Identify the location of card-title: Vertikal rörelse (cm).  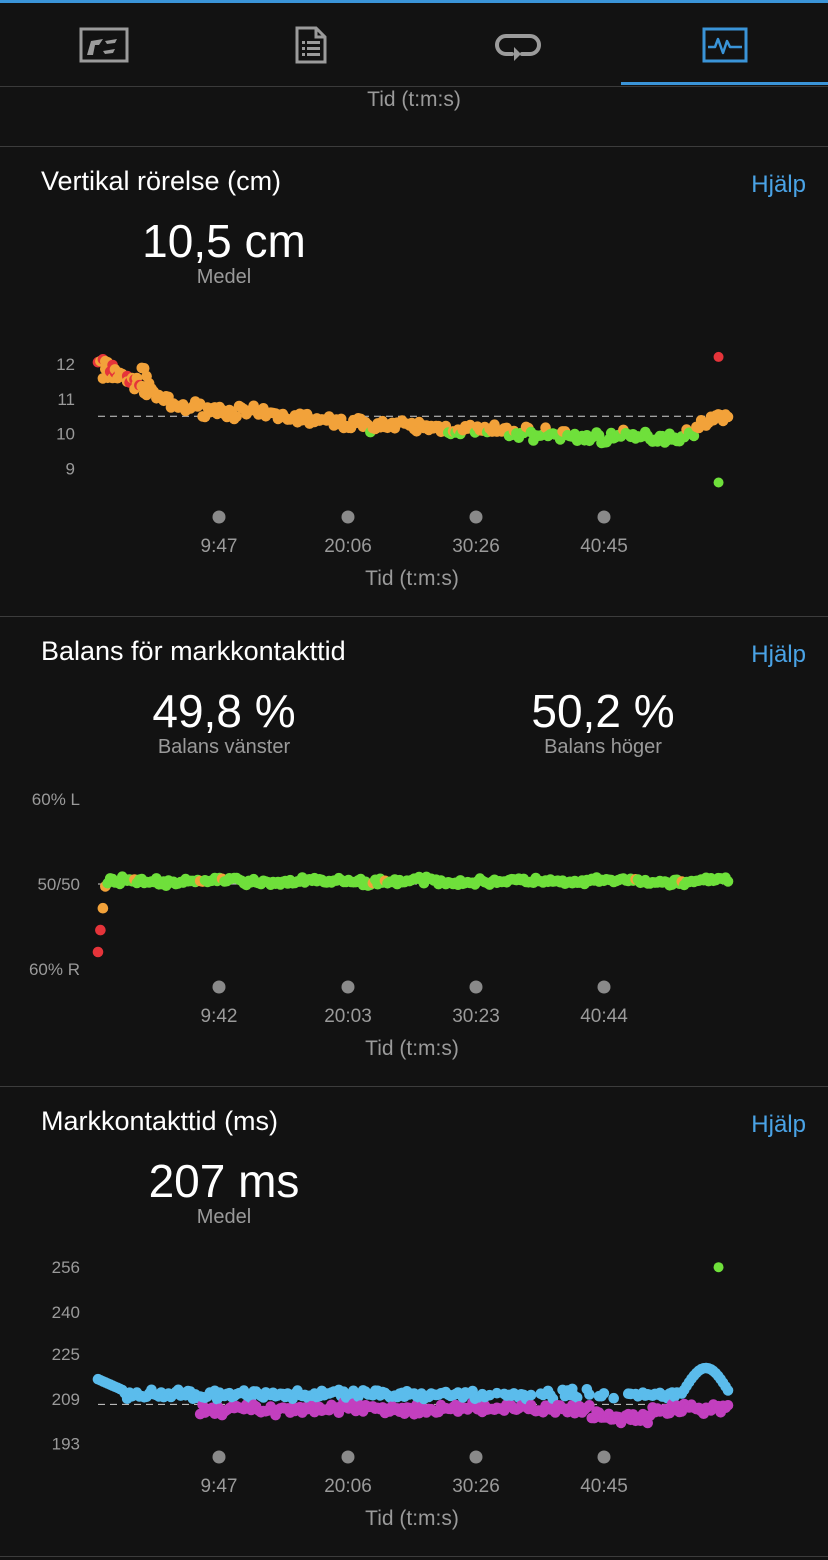
(161, 181).